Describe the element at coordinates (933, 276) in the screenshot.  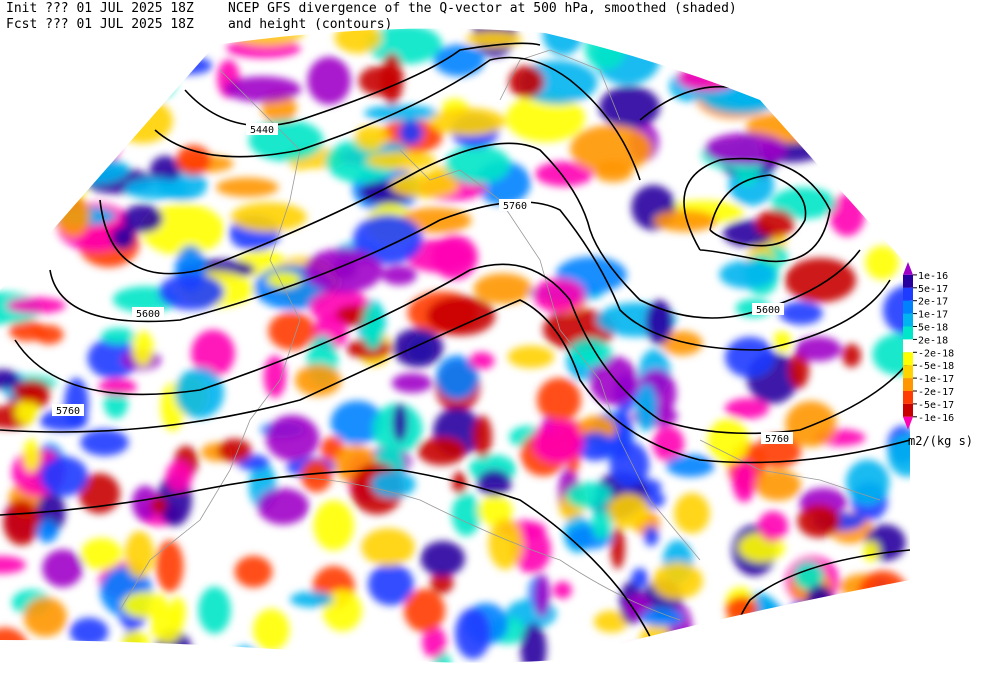
I see `colorbar-label: 1e-16` at that location.